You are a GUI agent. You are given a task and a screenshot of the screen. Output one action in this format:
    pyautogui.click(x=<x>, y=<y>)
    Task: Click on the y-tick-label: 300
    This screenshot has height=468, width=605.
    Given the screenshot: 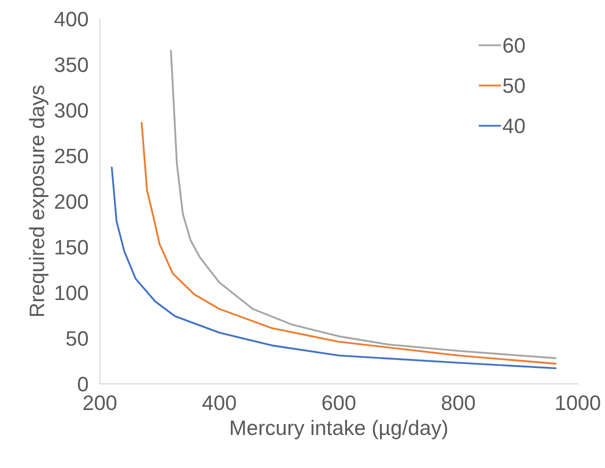 What is the action you would take?
    pyautogui.click(x=71, y=110)
    